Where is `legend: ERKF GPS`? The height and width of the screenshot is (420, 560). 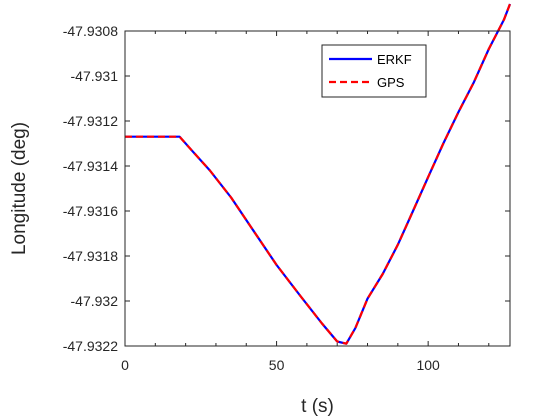 legend: ERKF GPS is located at coordinates (374, 71).